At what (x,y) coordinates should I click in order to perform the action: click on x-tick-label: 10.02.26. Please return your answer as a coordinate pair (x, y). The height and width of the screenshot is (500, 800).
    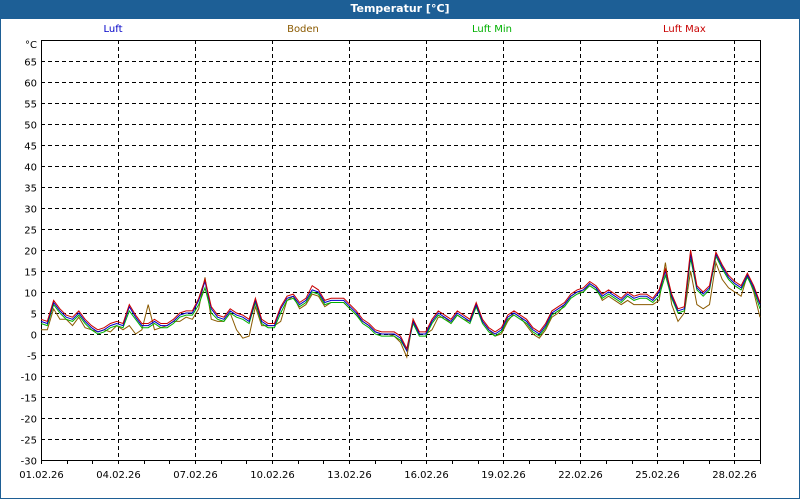
    Looking at the image, I should click on (272, 475).